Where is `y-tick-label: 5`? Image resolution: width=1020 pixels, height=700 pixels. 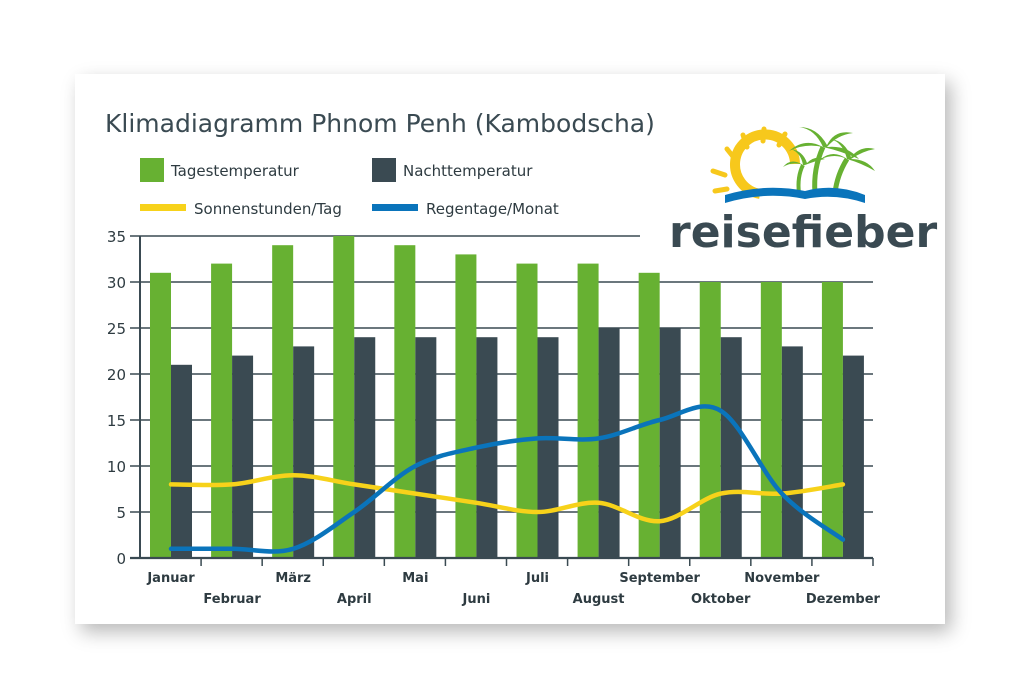 y-tick-label: 5 is located at coordinates (121, 513).